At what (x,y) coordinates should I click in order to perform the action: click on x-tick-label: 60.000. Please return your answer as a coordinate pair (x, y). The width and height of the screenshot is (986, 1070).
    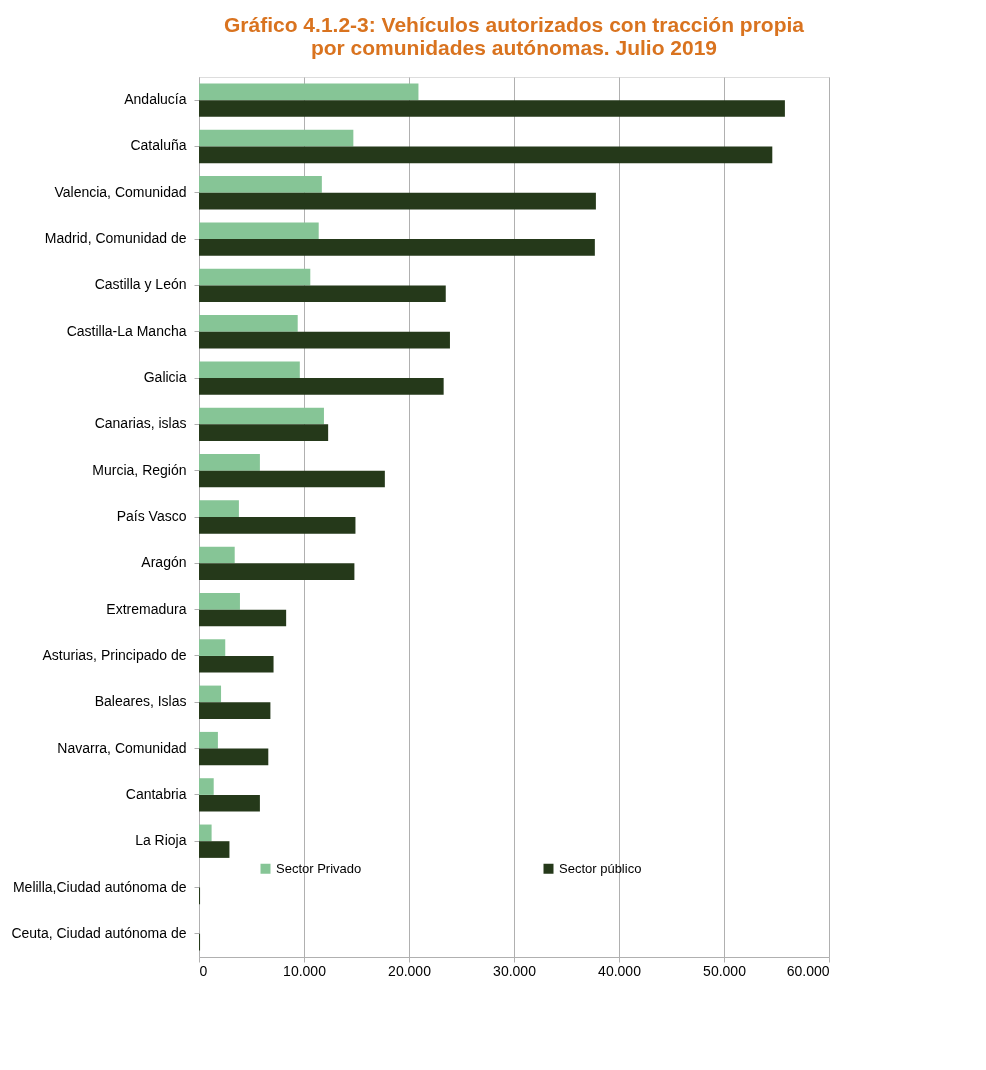
    Looking at the image, I should click on (808, 970).